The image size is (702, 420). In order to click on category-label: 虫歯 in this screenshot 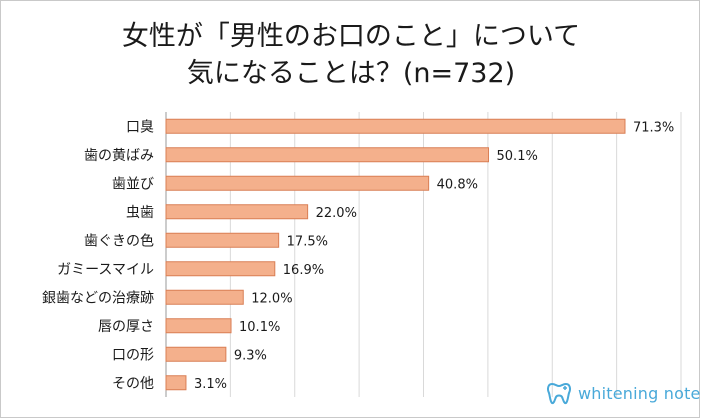, I will do `click(140, 213)`.